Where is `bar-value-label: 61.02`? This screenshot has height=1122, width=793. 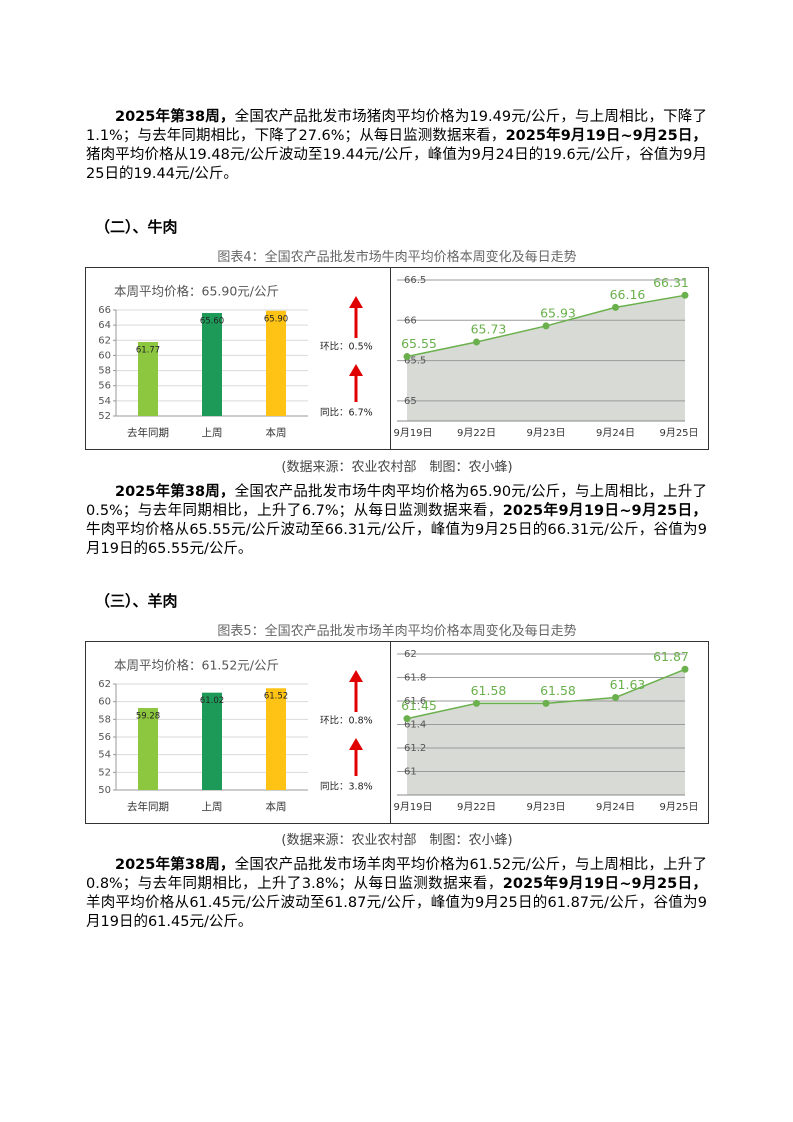
bar-value-label: 61.02 is located at coordinates (212, 701).